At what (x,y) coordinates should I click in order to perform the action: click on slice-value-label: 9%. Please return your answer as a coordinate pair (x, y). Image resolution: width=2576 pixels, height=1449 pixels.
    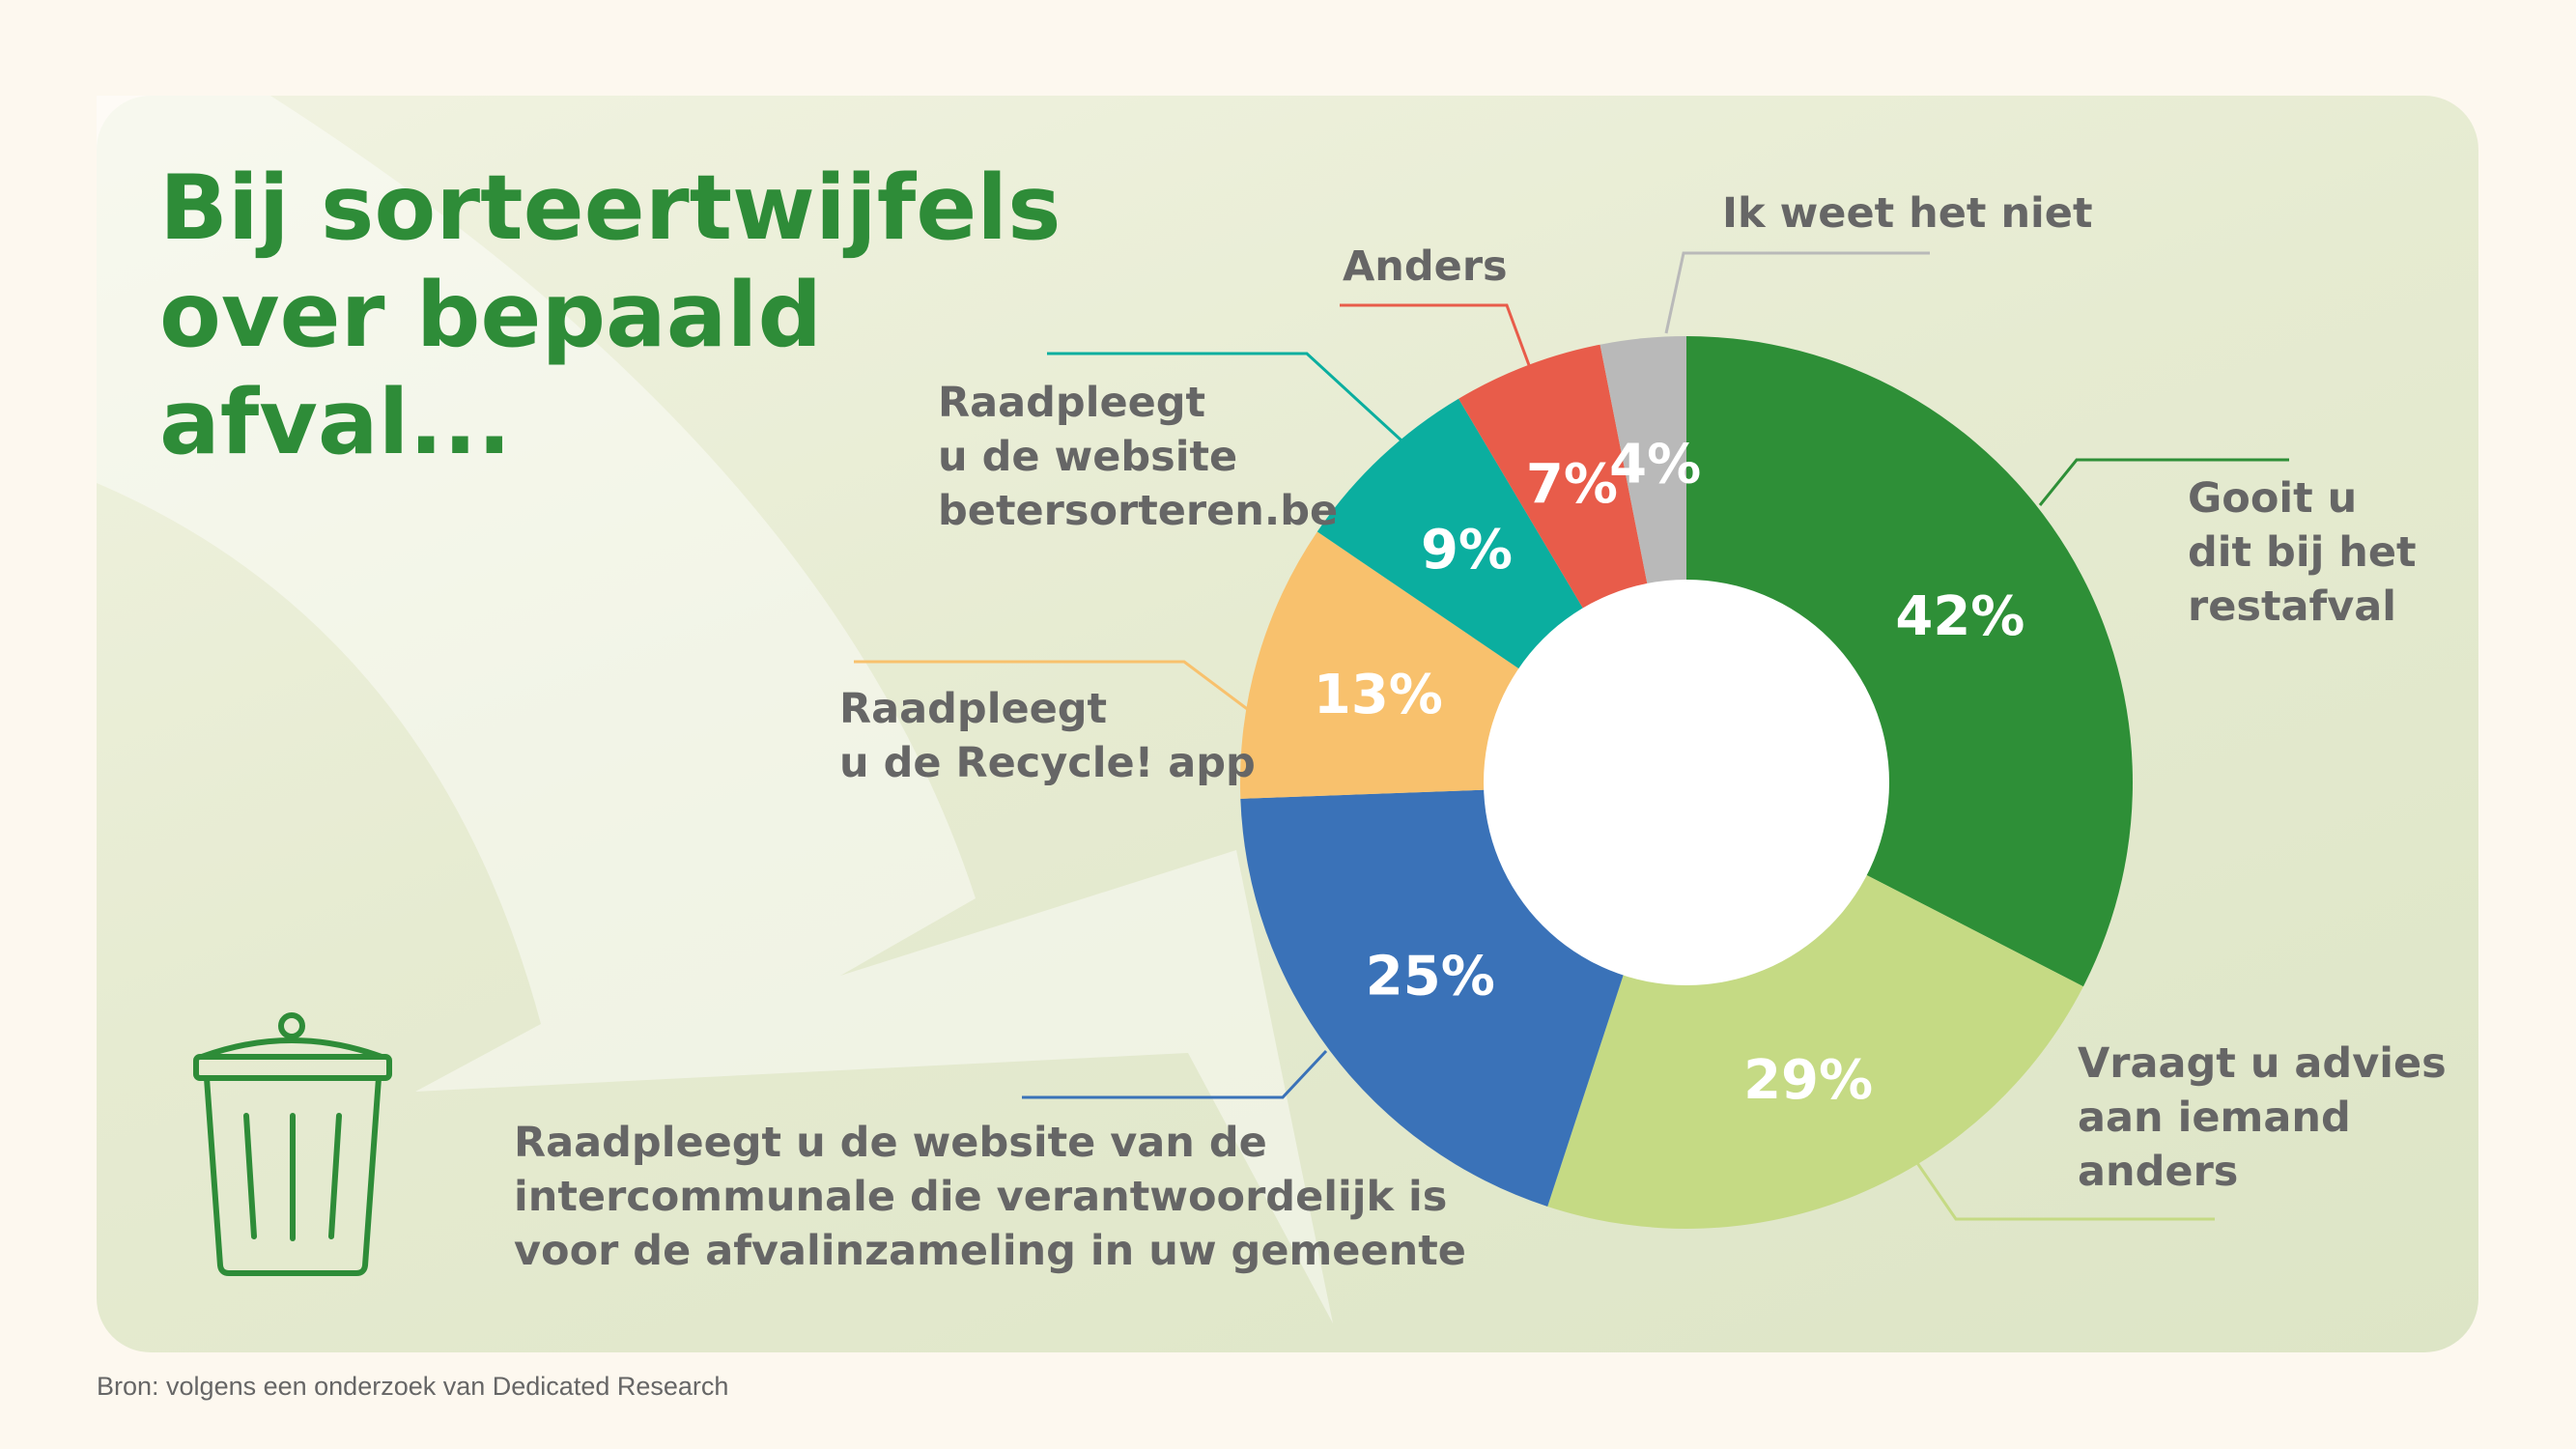
    Looking at the image, I should click on (1467, 550).